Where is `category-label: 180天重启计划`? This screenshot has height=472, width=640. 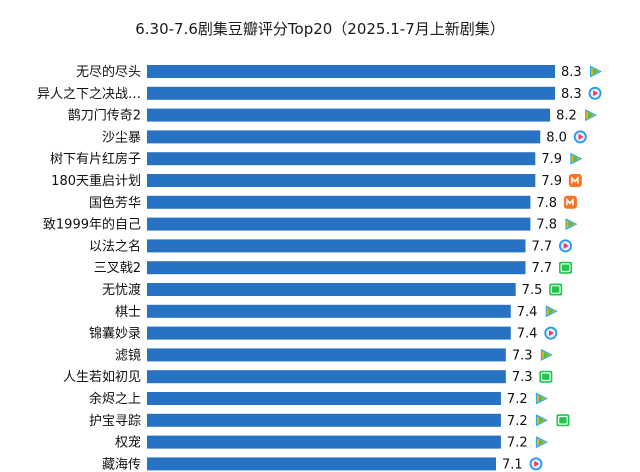
category-label: 180天重启计划 is located at coordinates (96, 181).